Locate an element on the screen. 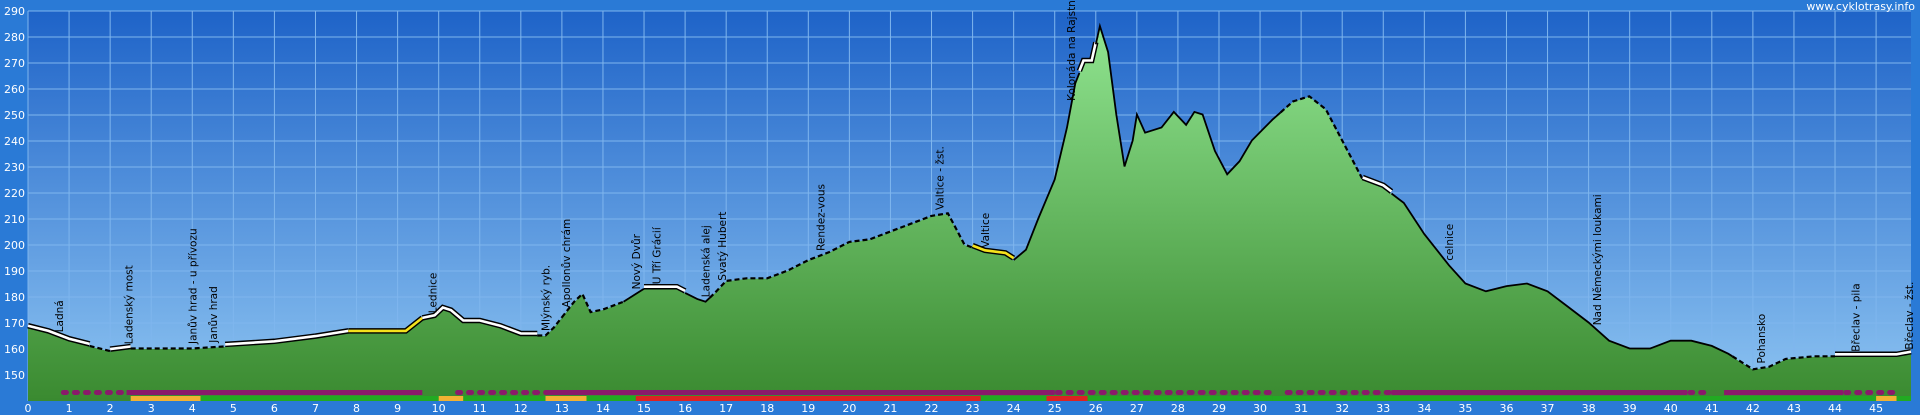  x-tick-label: 6 is located at coordinates (274, 408).